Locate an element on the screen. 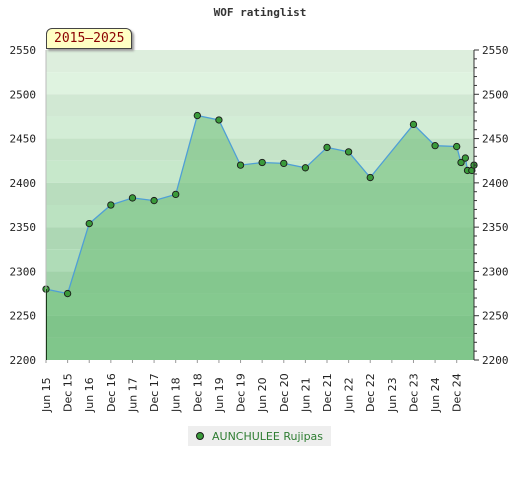  x-tick-label: Dec 17 is located at coordinates (154, 392).